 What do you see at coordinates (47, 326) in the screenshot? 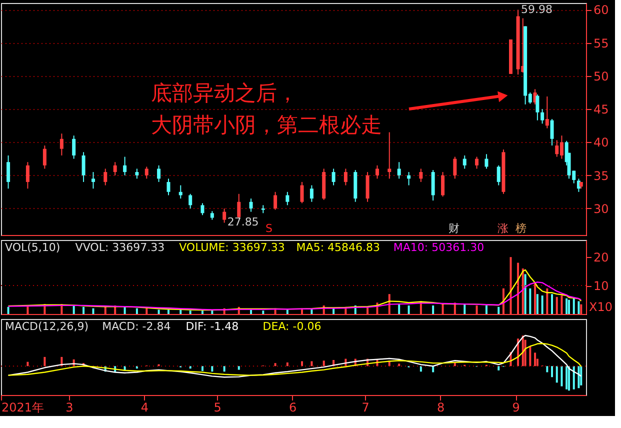
I see `chart-title: MACD(12,26,9)` at bounding box center [47, 326].